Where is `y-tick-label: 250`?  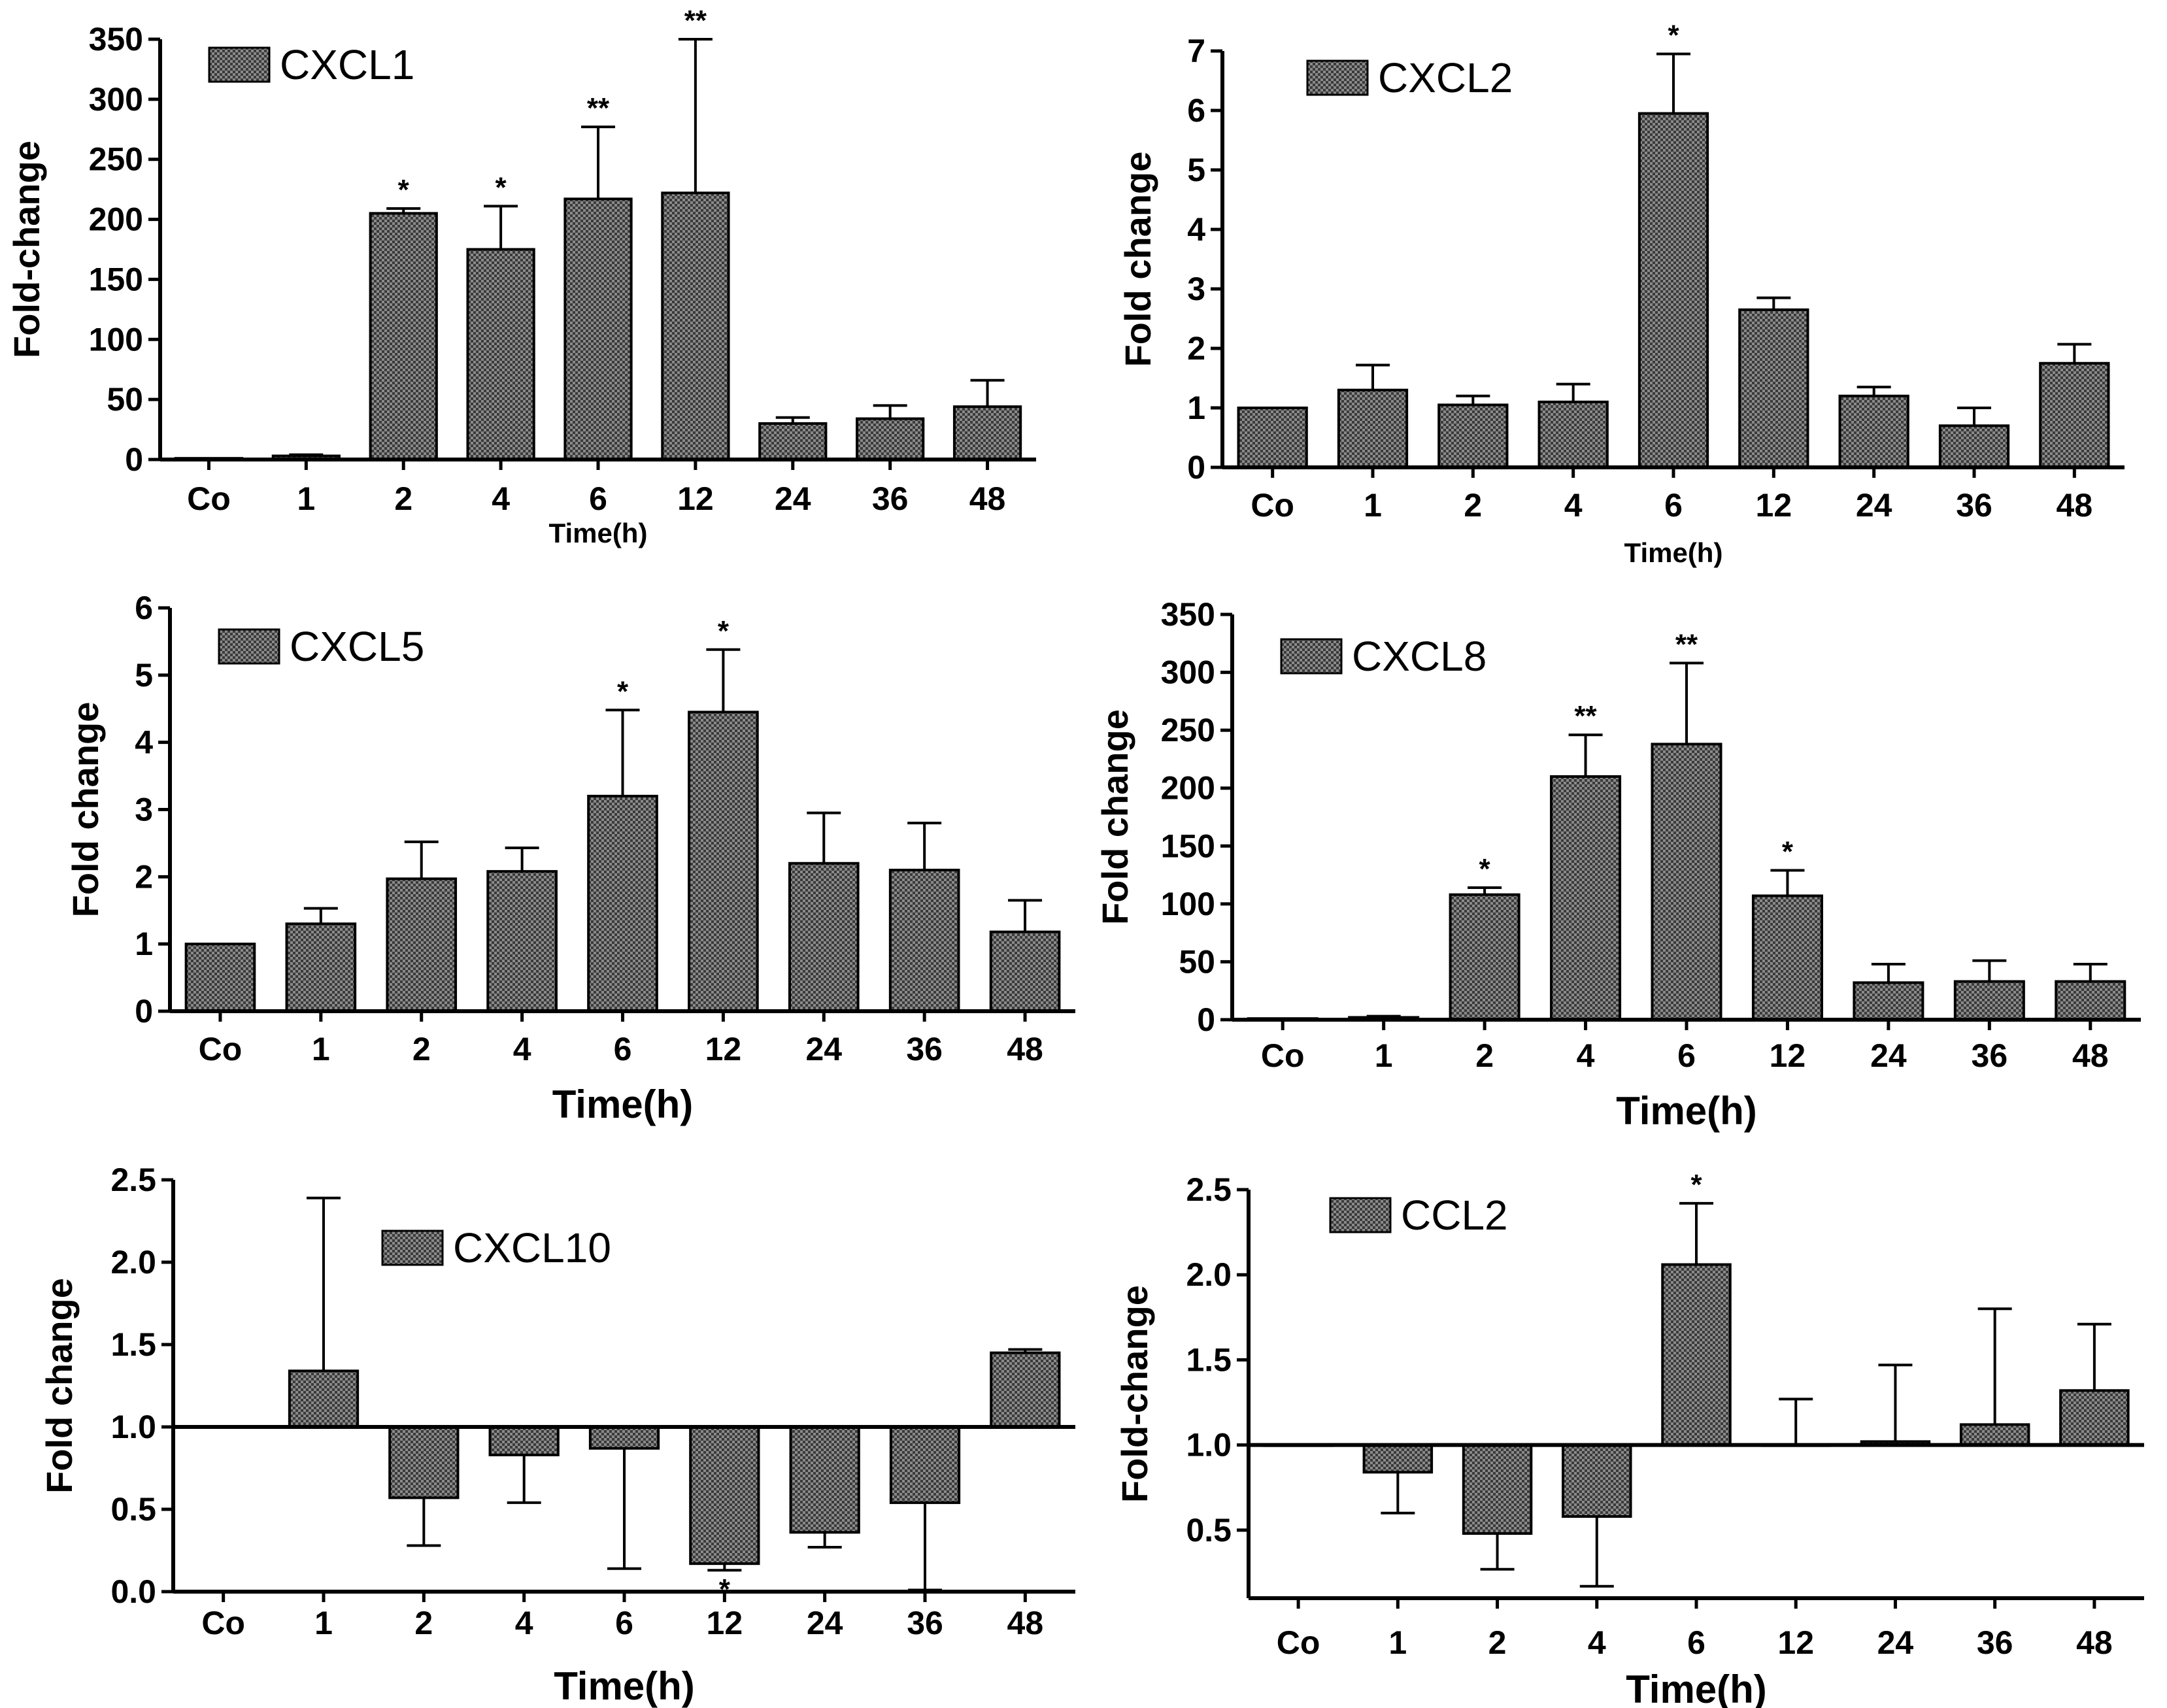 y-tick-label: 250 is located at coordinates (1188, 730).